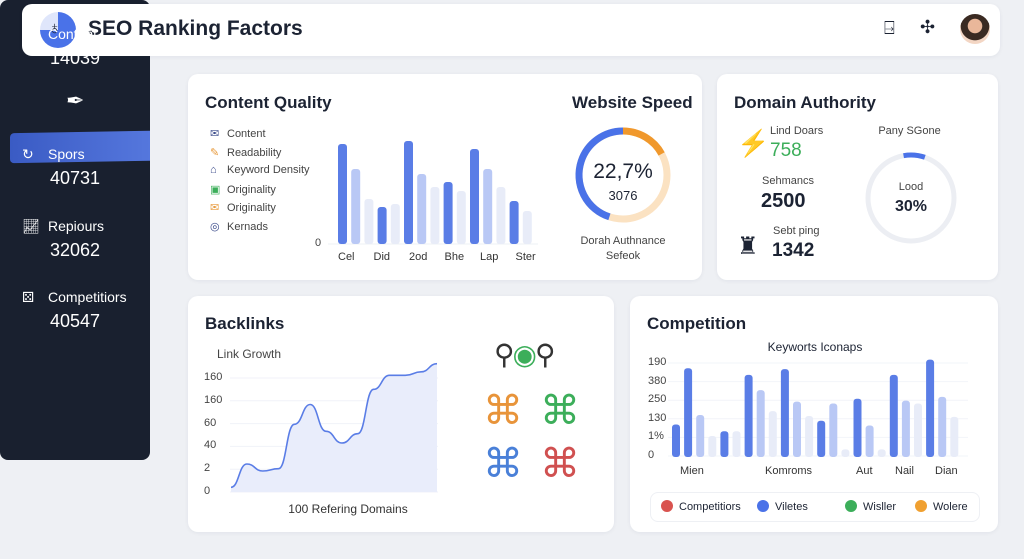 Image resolution: width=1024 pixels, height=559 pixels. I want to click on export-icon: ⍈, so click(889, 28).